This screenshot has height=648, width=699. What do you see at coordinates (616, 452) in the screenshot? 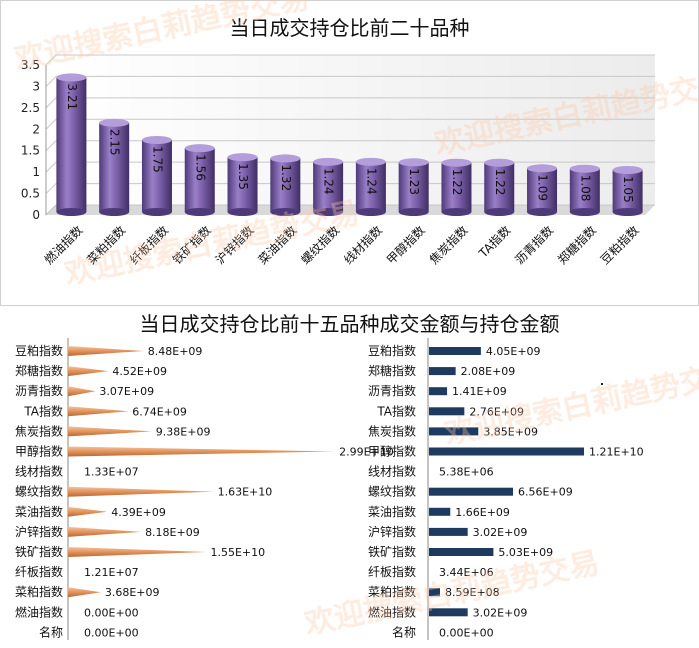
I see `value-label: 1.21E+10` at bounding box center [616, 452].